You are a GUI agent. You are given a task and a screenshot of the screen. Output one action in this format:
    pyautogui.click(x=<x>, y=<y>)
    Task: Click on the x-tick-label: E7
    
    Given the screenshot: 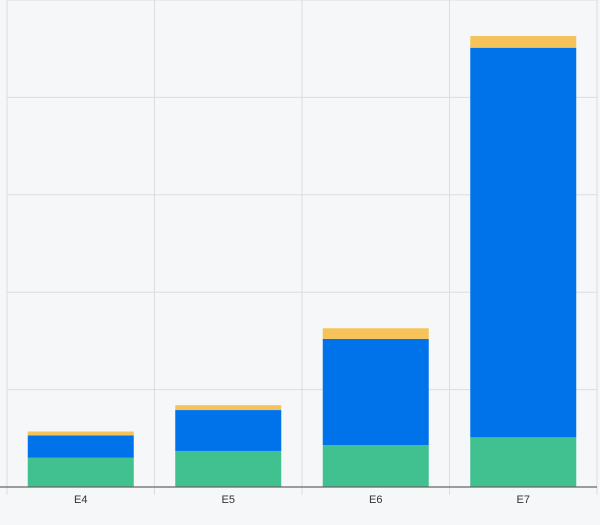 What is the action you would take?
    pyautogui.click(x=523, y=500)
    